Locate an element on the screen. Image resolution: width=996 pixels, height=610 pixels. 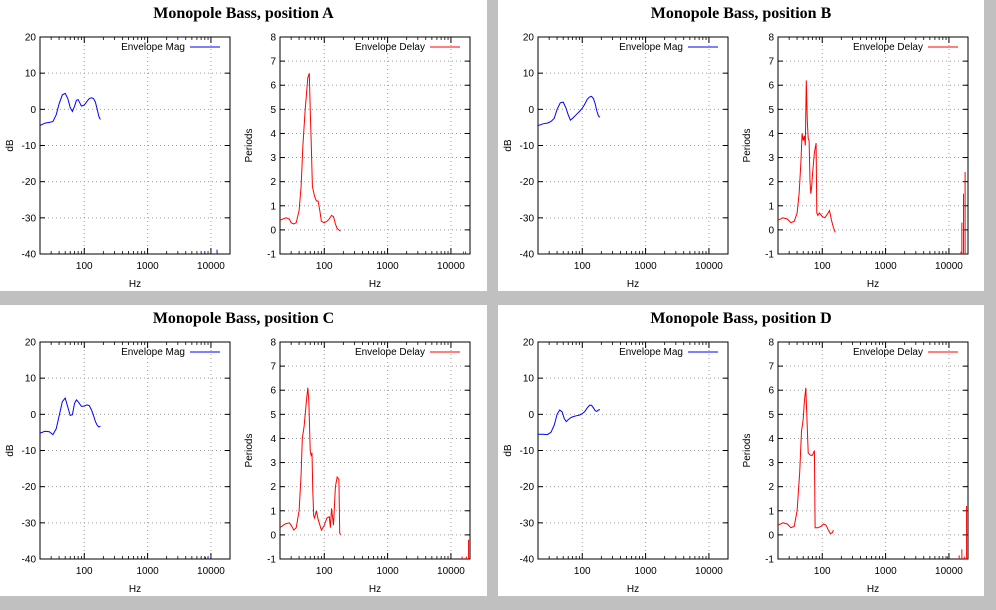
mag-series-line is located at coordinates (569, 420).